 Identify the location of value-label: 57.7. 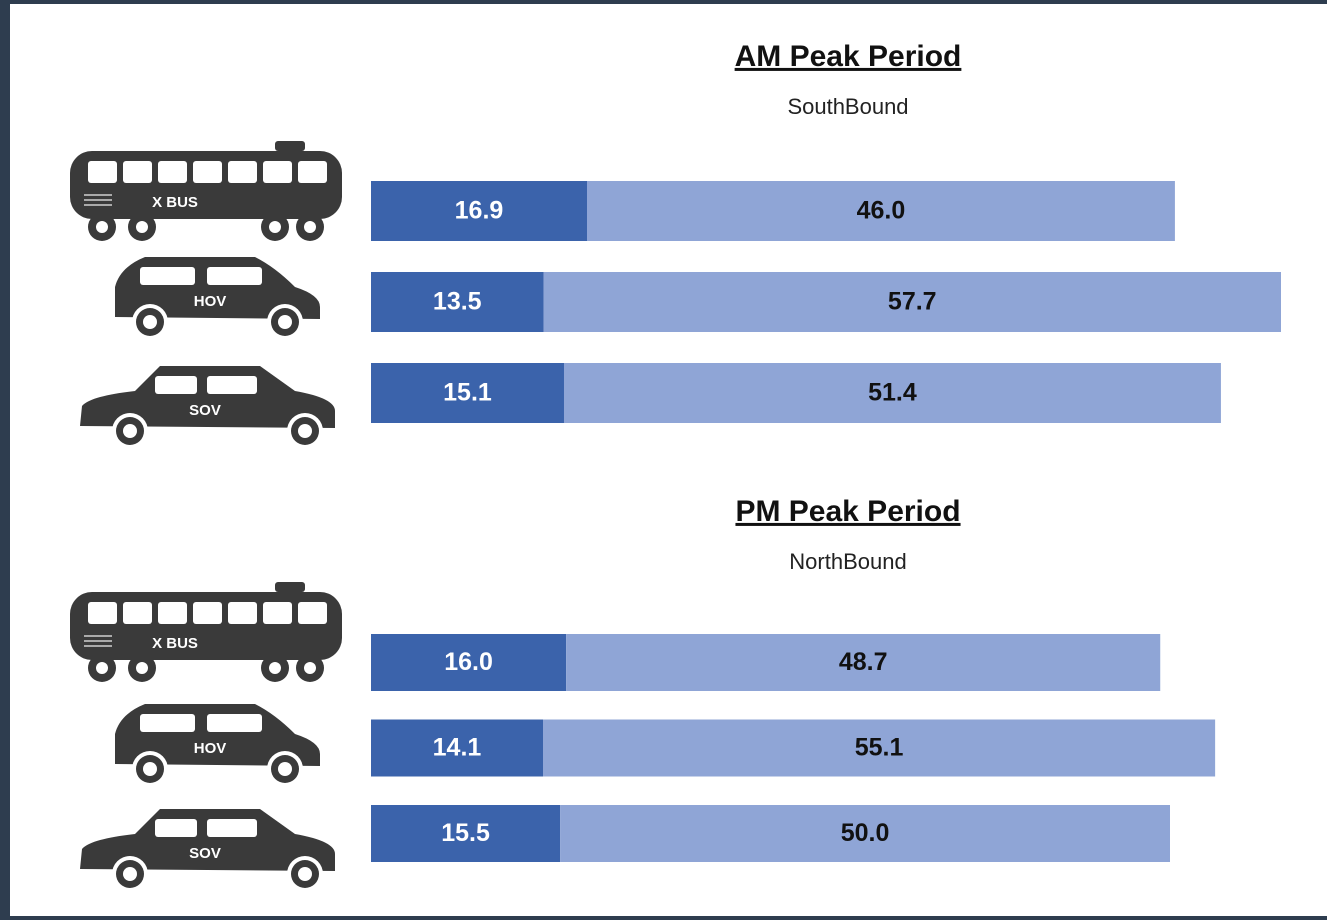
(912, 302).